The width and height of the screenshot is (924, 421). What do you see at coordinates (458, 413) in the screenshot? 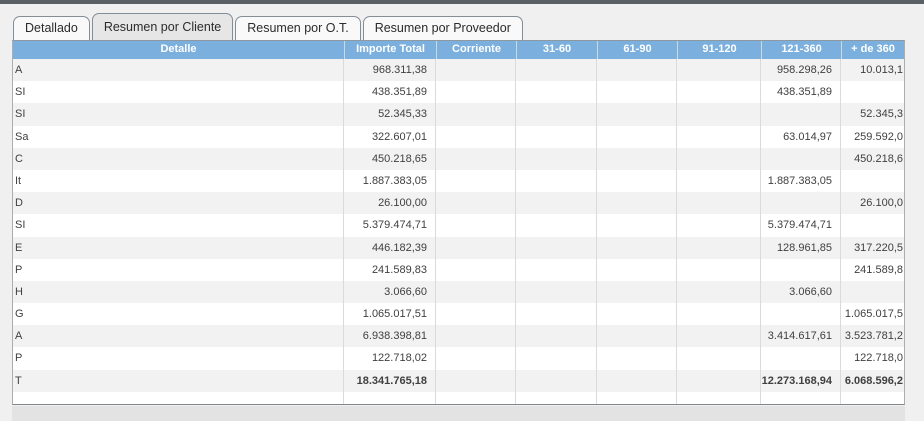
I see `horizontal-scrollbar` at bounding box center [458, 413].